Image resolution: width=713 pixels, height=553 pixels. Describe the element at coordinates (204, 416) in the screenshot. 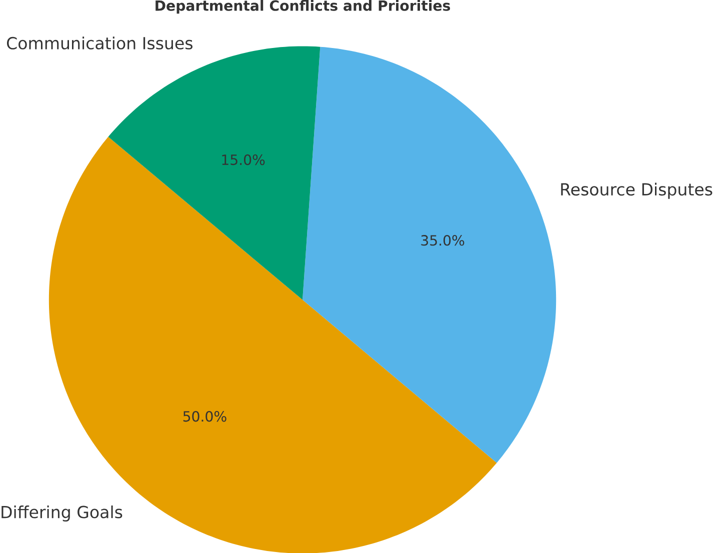

I see `data-label: 50.0%` at that location.